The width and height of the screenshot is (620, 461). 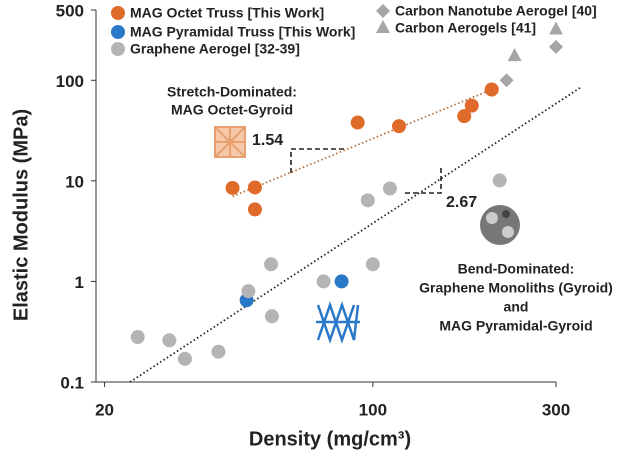 What do you see at coordinates (230, 142) in the screenshot?
I see `octet-icon` at bounding box center [230, 142].